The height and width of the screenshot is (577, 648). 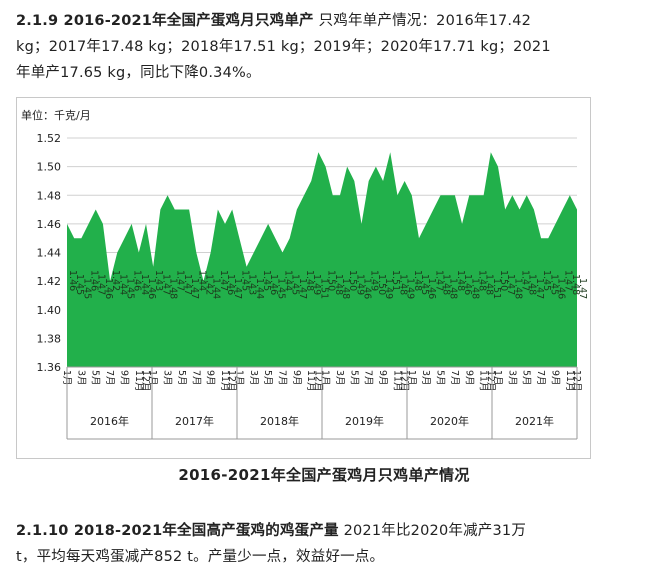 I want to click on y-tick-label: 1.48, so click(x=49, y=195).